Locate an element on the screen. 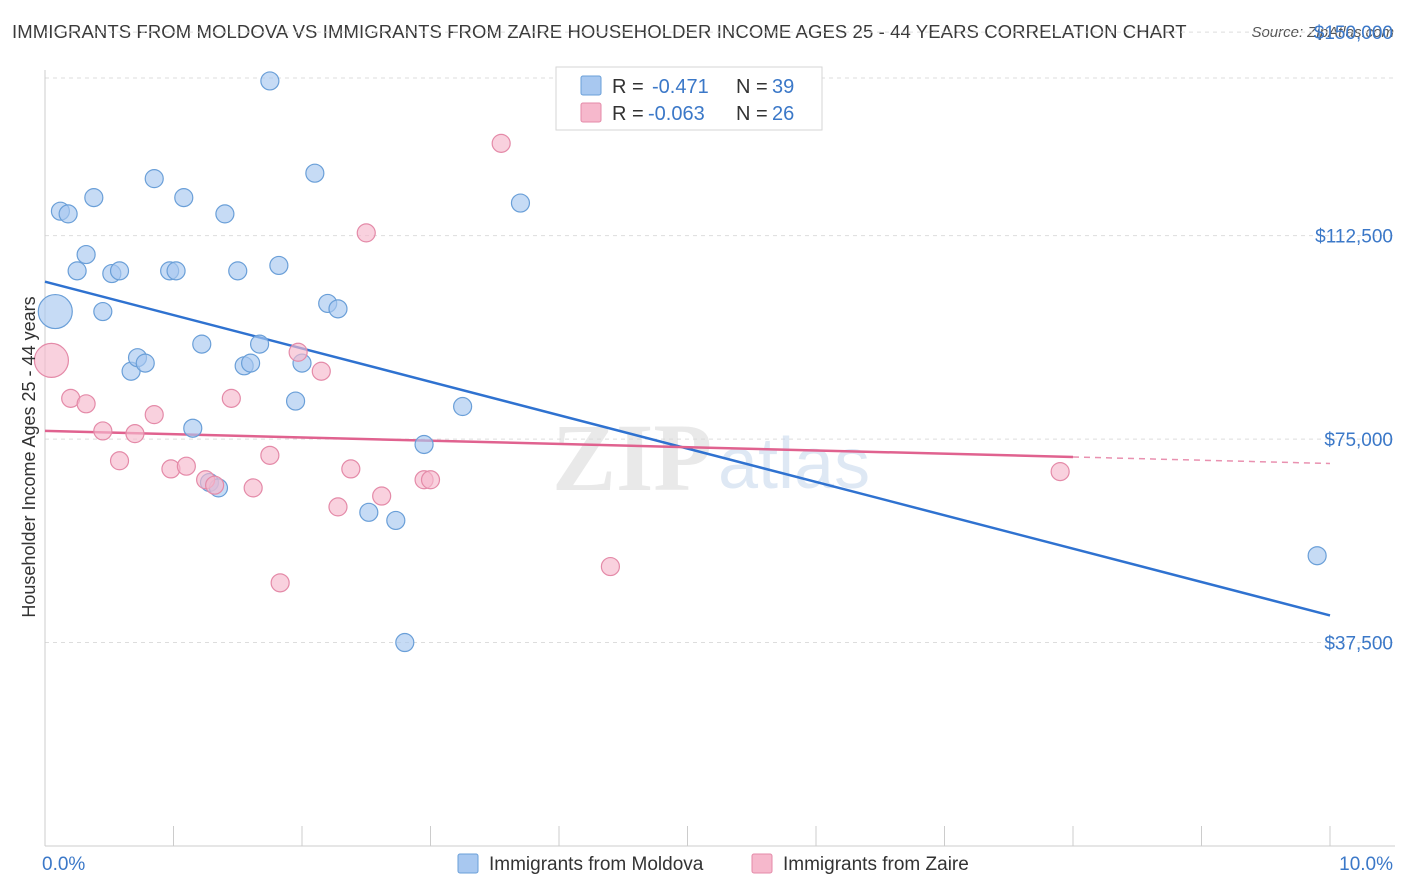 This screenshot has height=892, width=1406. watermark-atlas: atlas is located at coordinates (794, 464).